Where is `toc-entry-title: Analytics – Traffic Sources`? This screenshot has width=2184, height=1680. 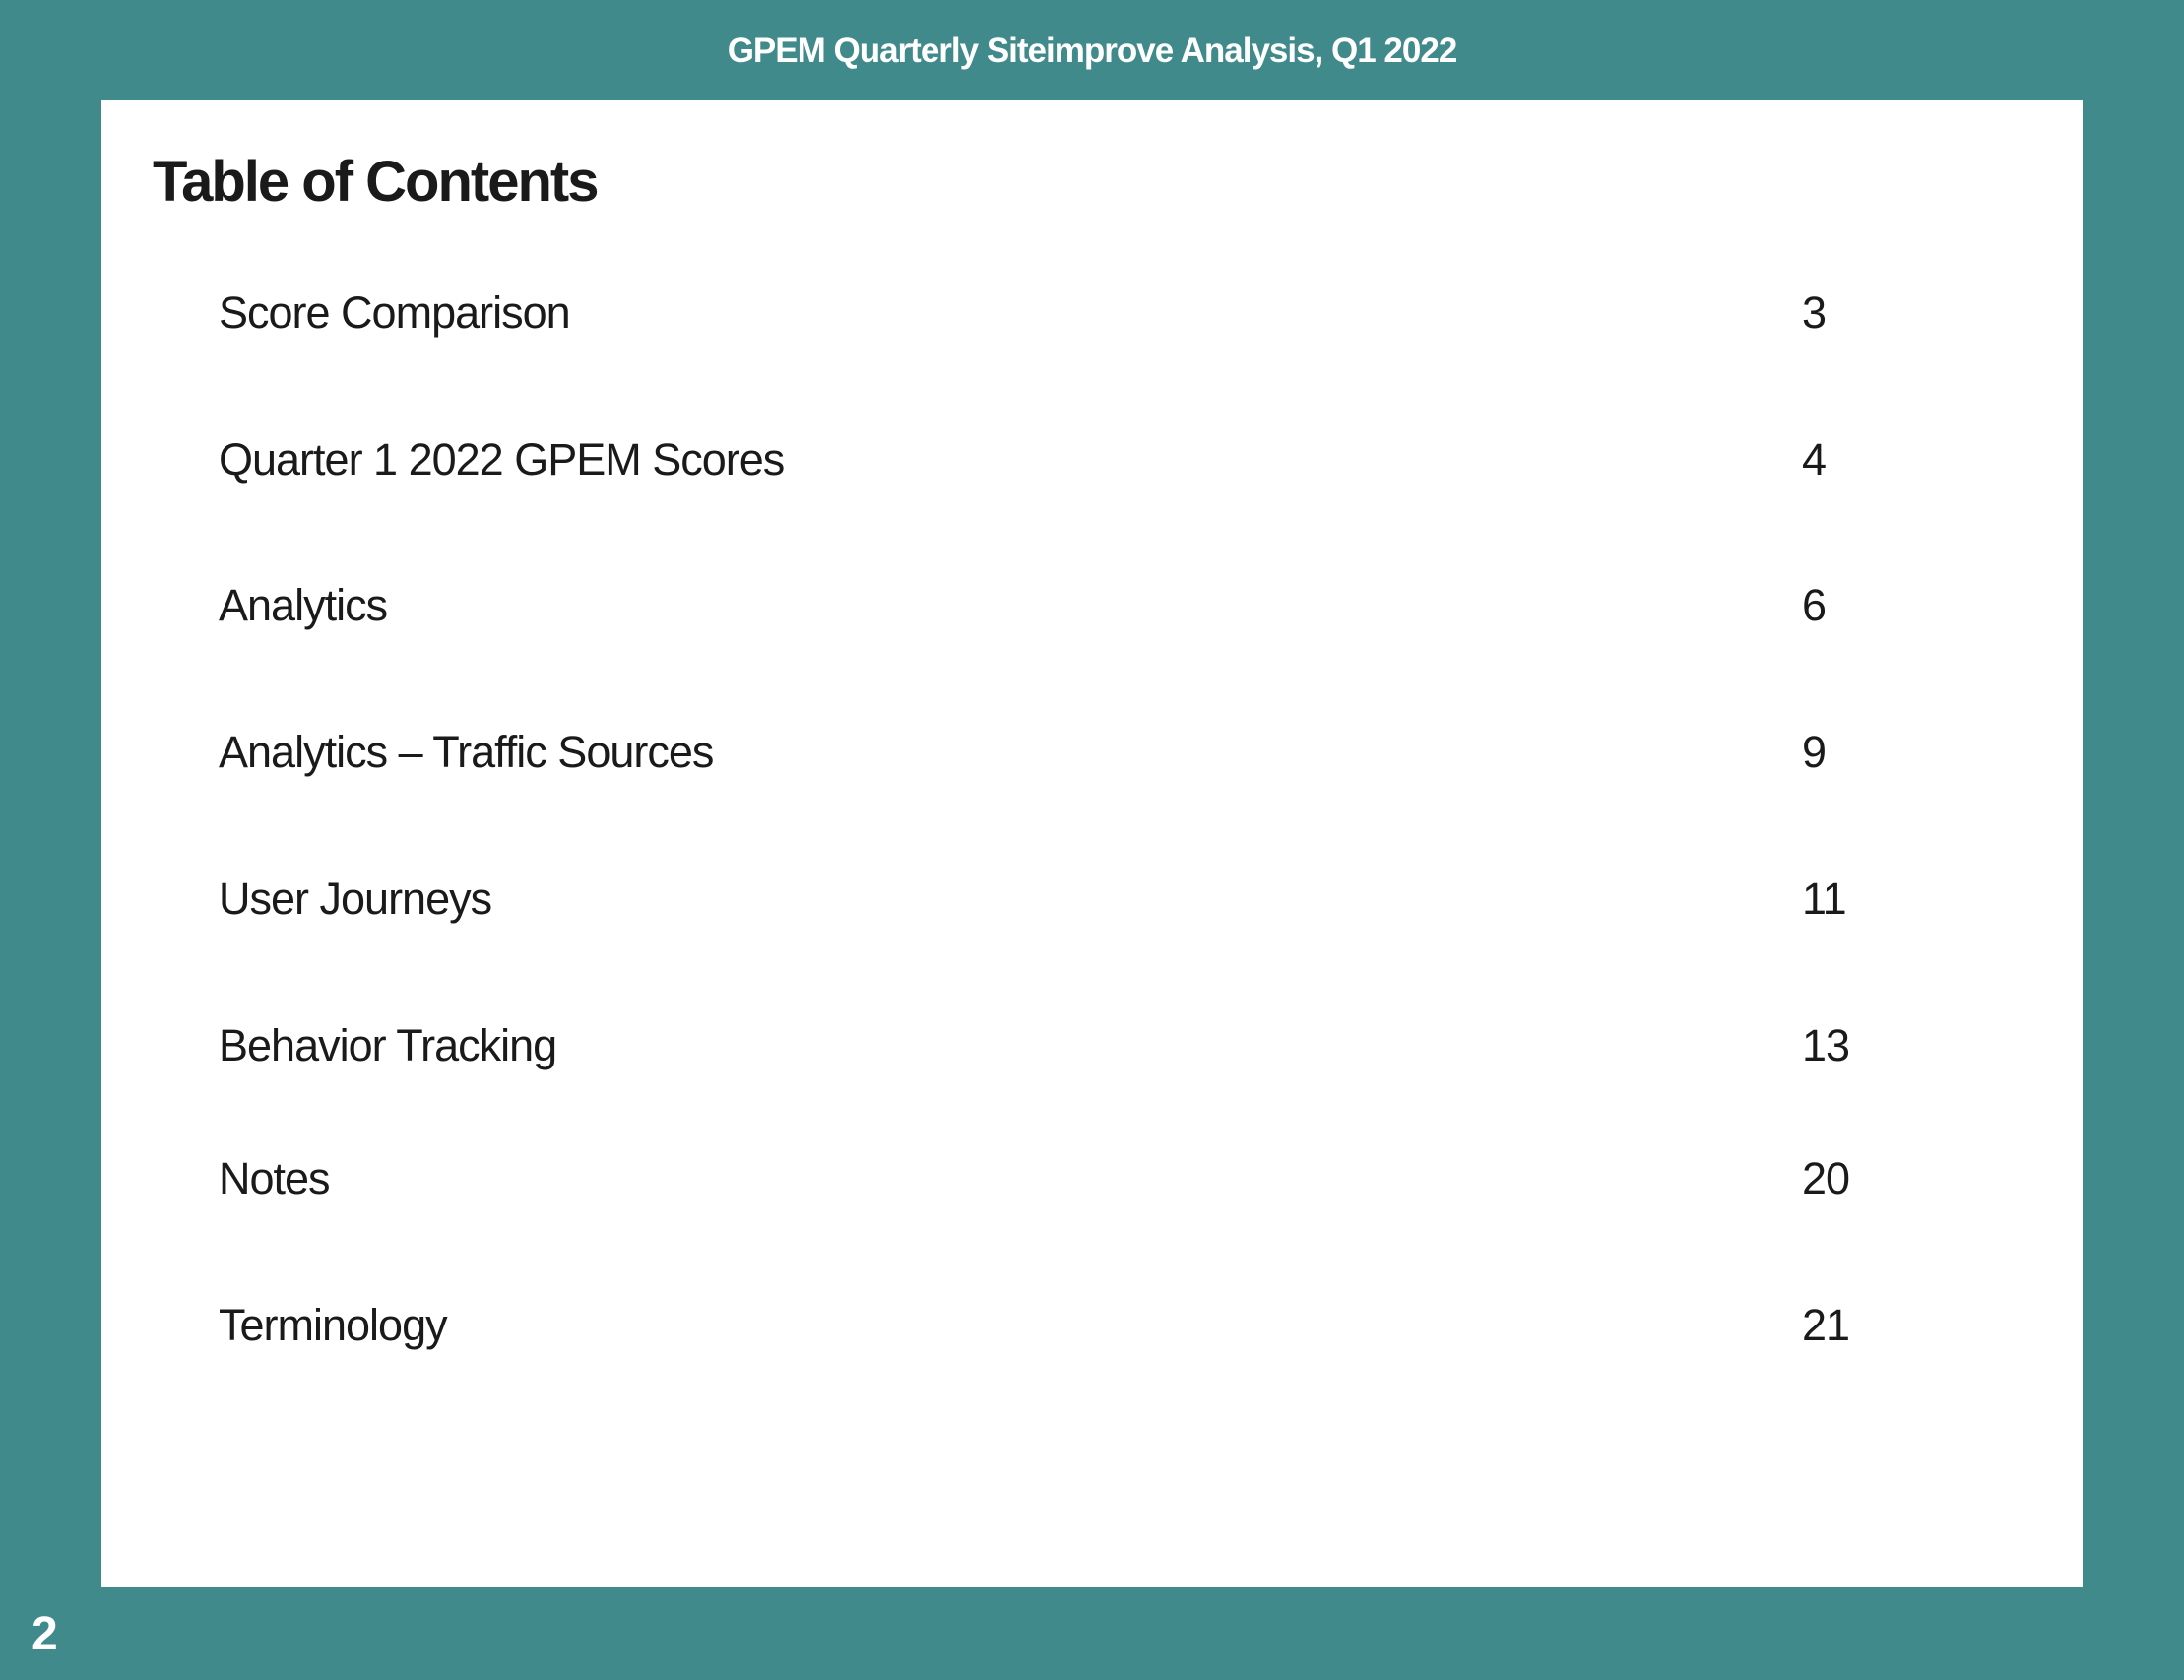
toc-entry-title: Analytics – Traffic Sources is located at coordinates (466, 752).